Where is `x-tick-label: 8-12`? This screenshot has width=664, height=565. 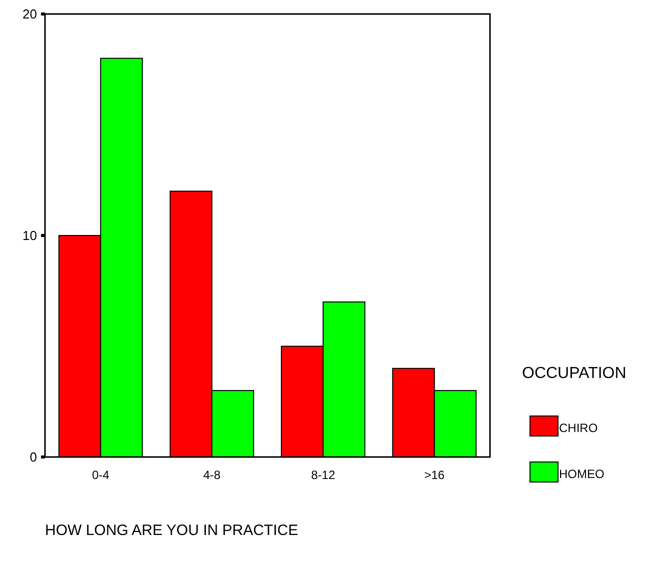 x-tick-label: 8-12 is located at coordinates (323, 475).